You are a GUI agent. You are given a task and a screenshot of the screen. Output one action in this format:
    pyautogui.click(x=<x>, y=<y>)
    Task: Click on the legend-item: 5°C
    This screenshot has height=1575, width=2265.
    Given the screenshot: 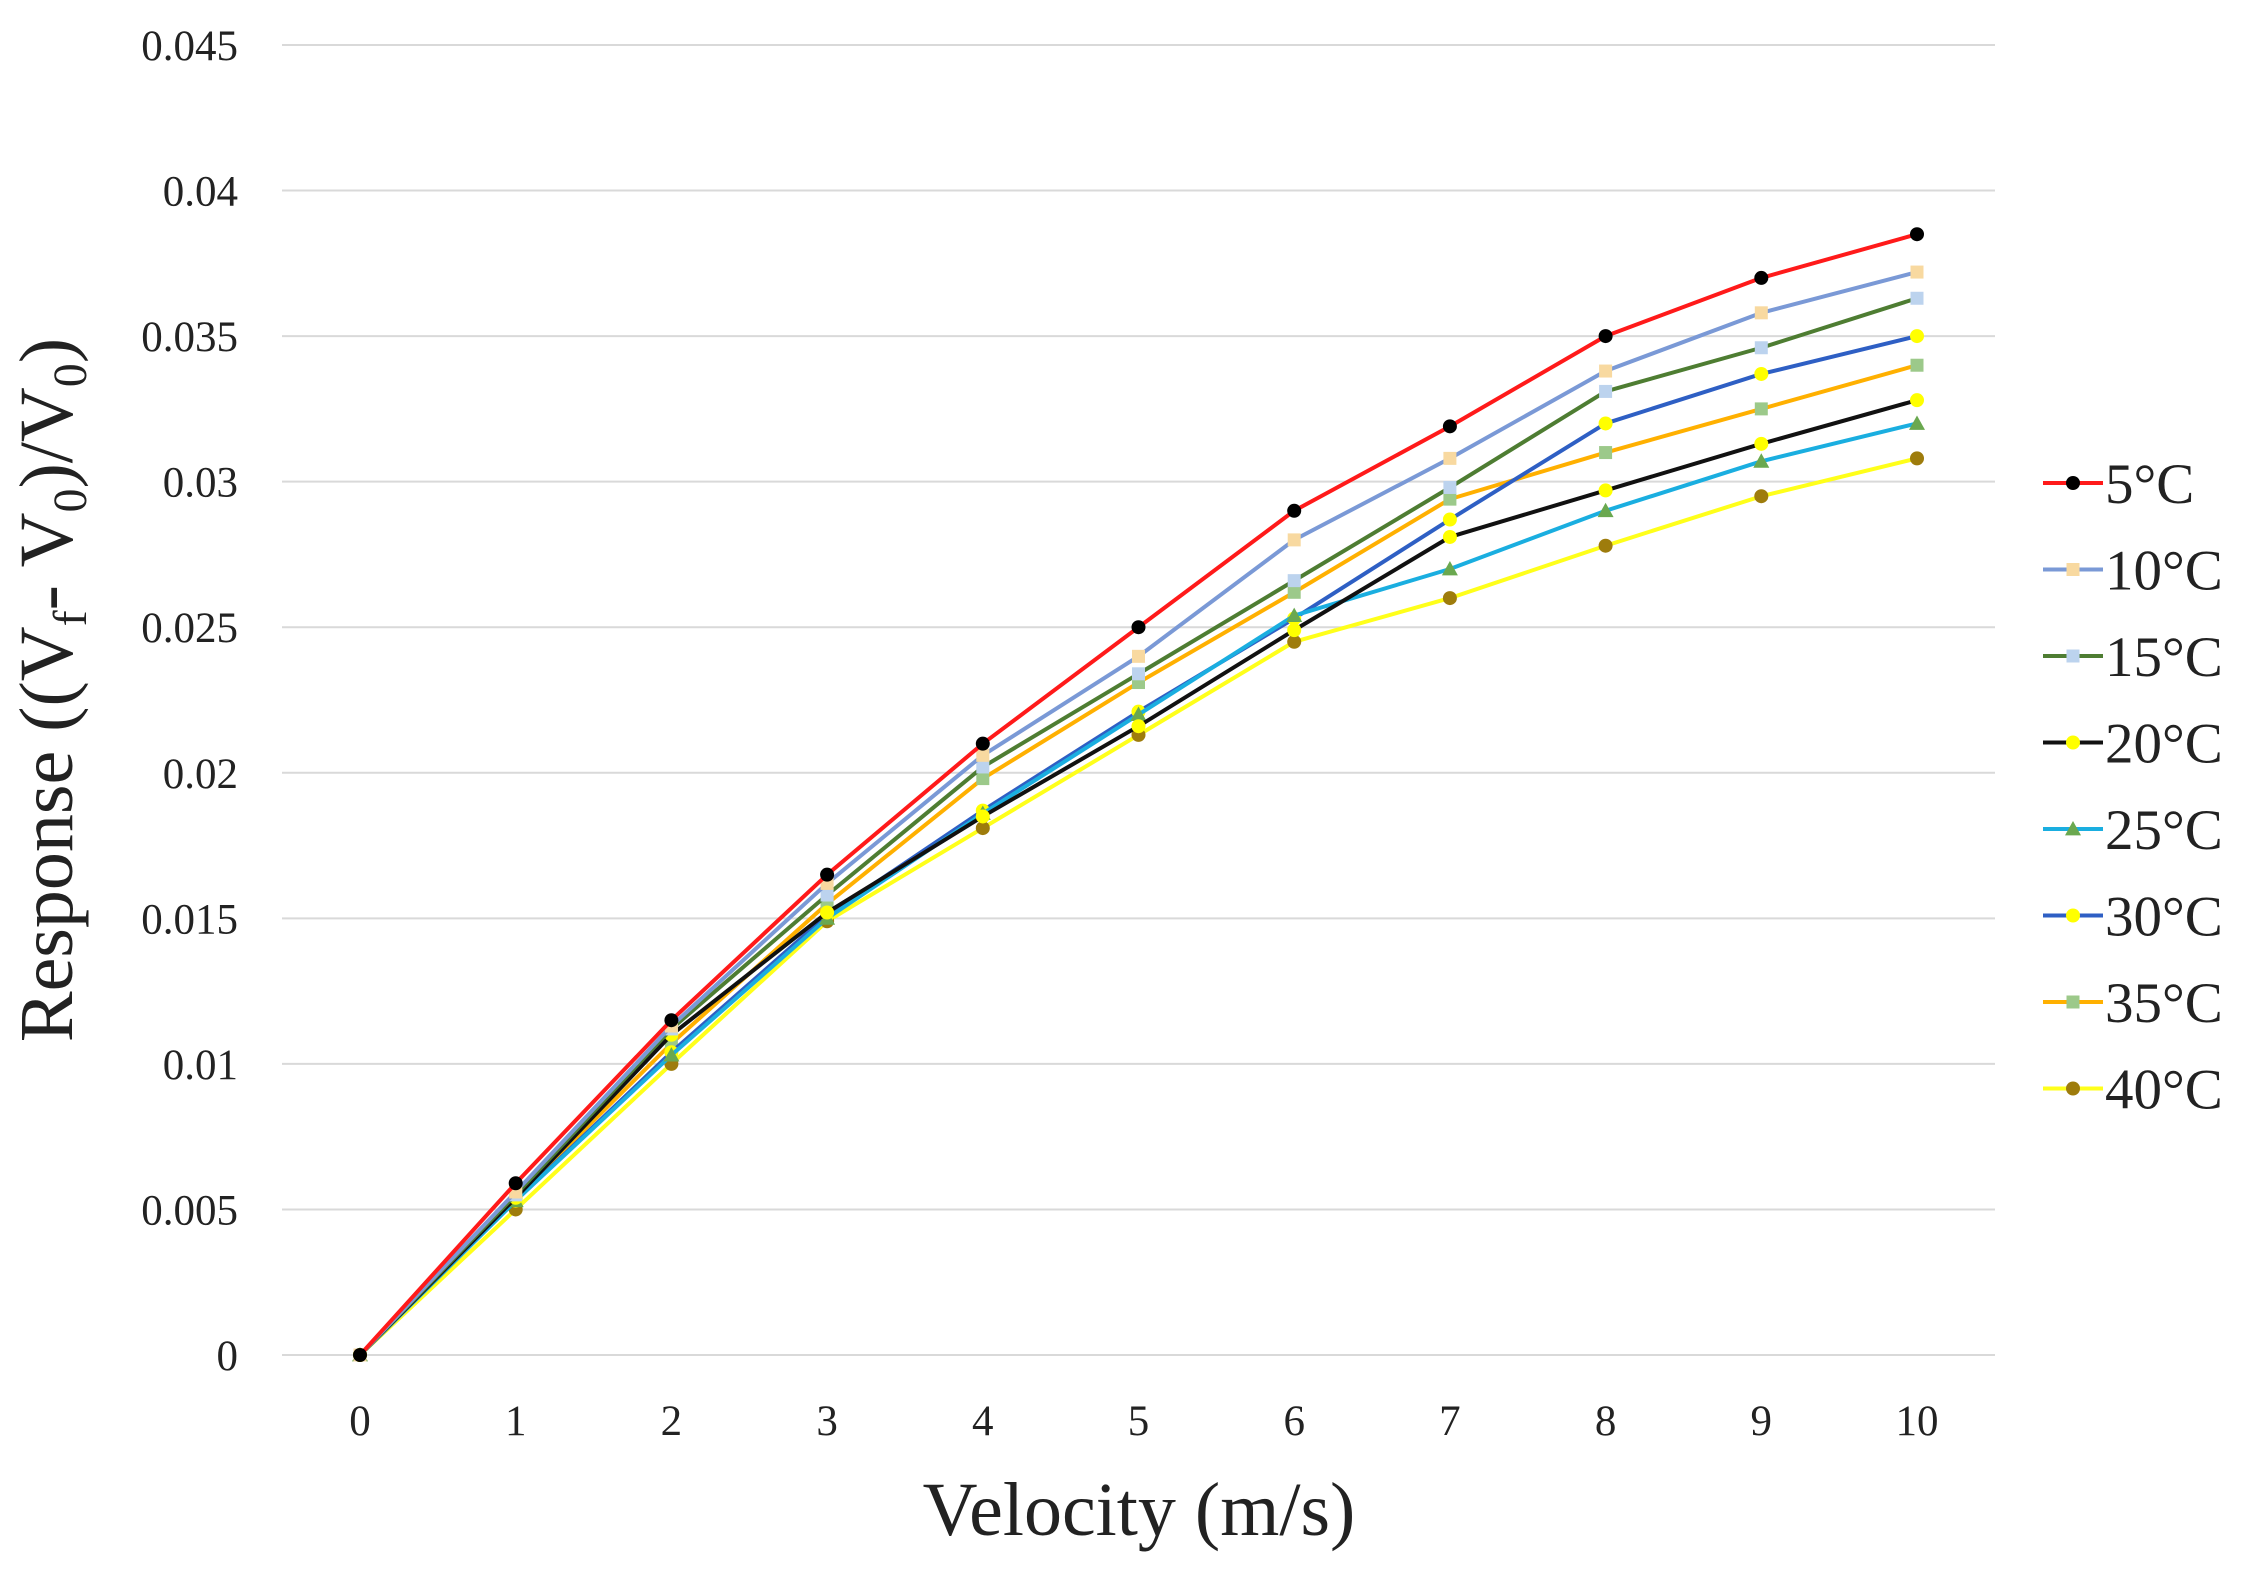 What is the action you would take?
    pyautogui.click(x=2118, y=484)
    